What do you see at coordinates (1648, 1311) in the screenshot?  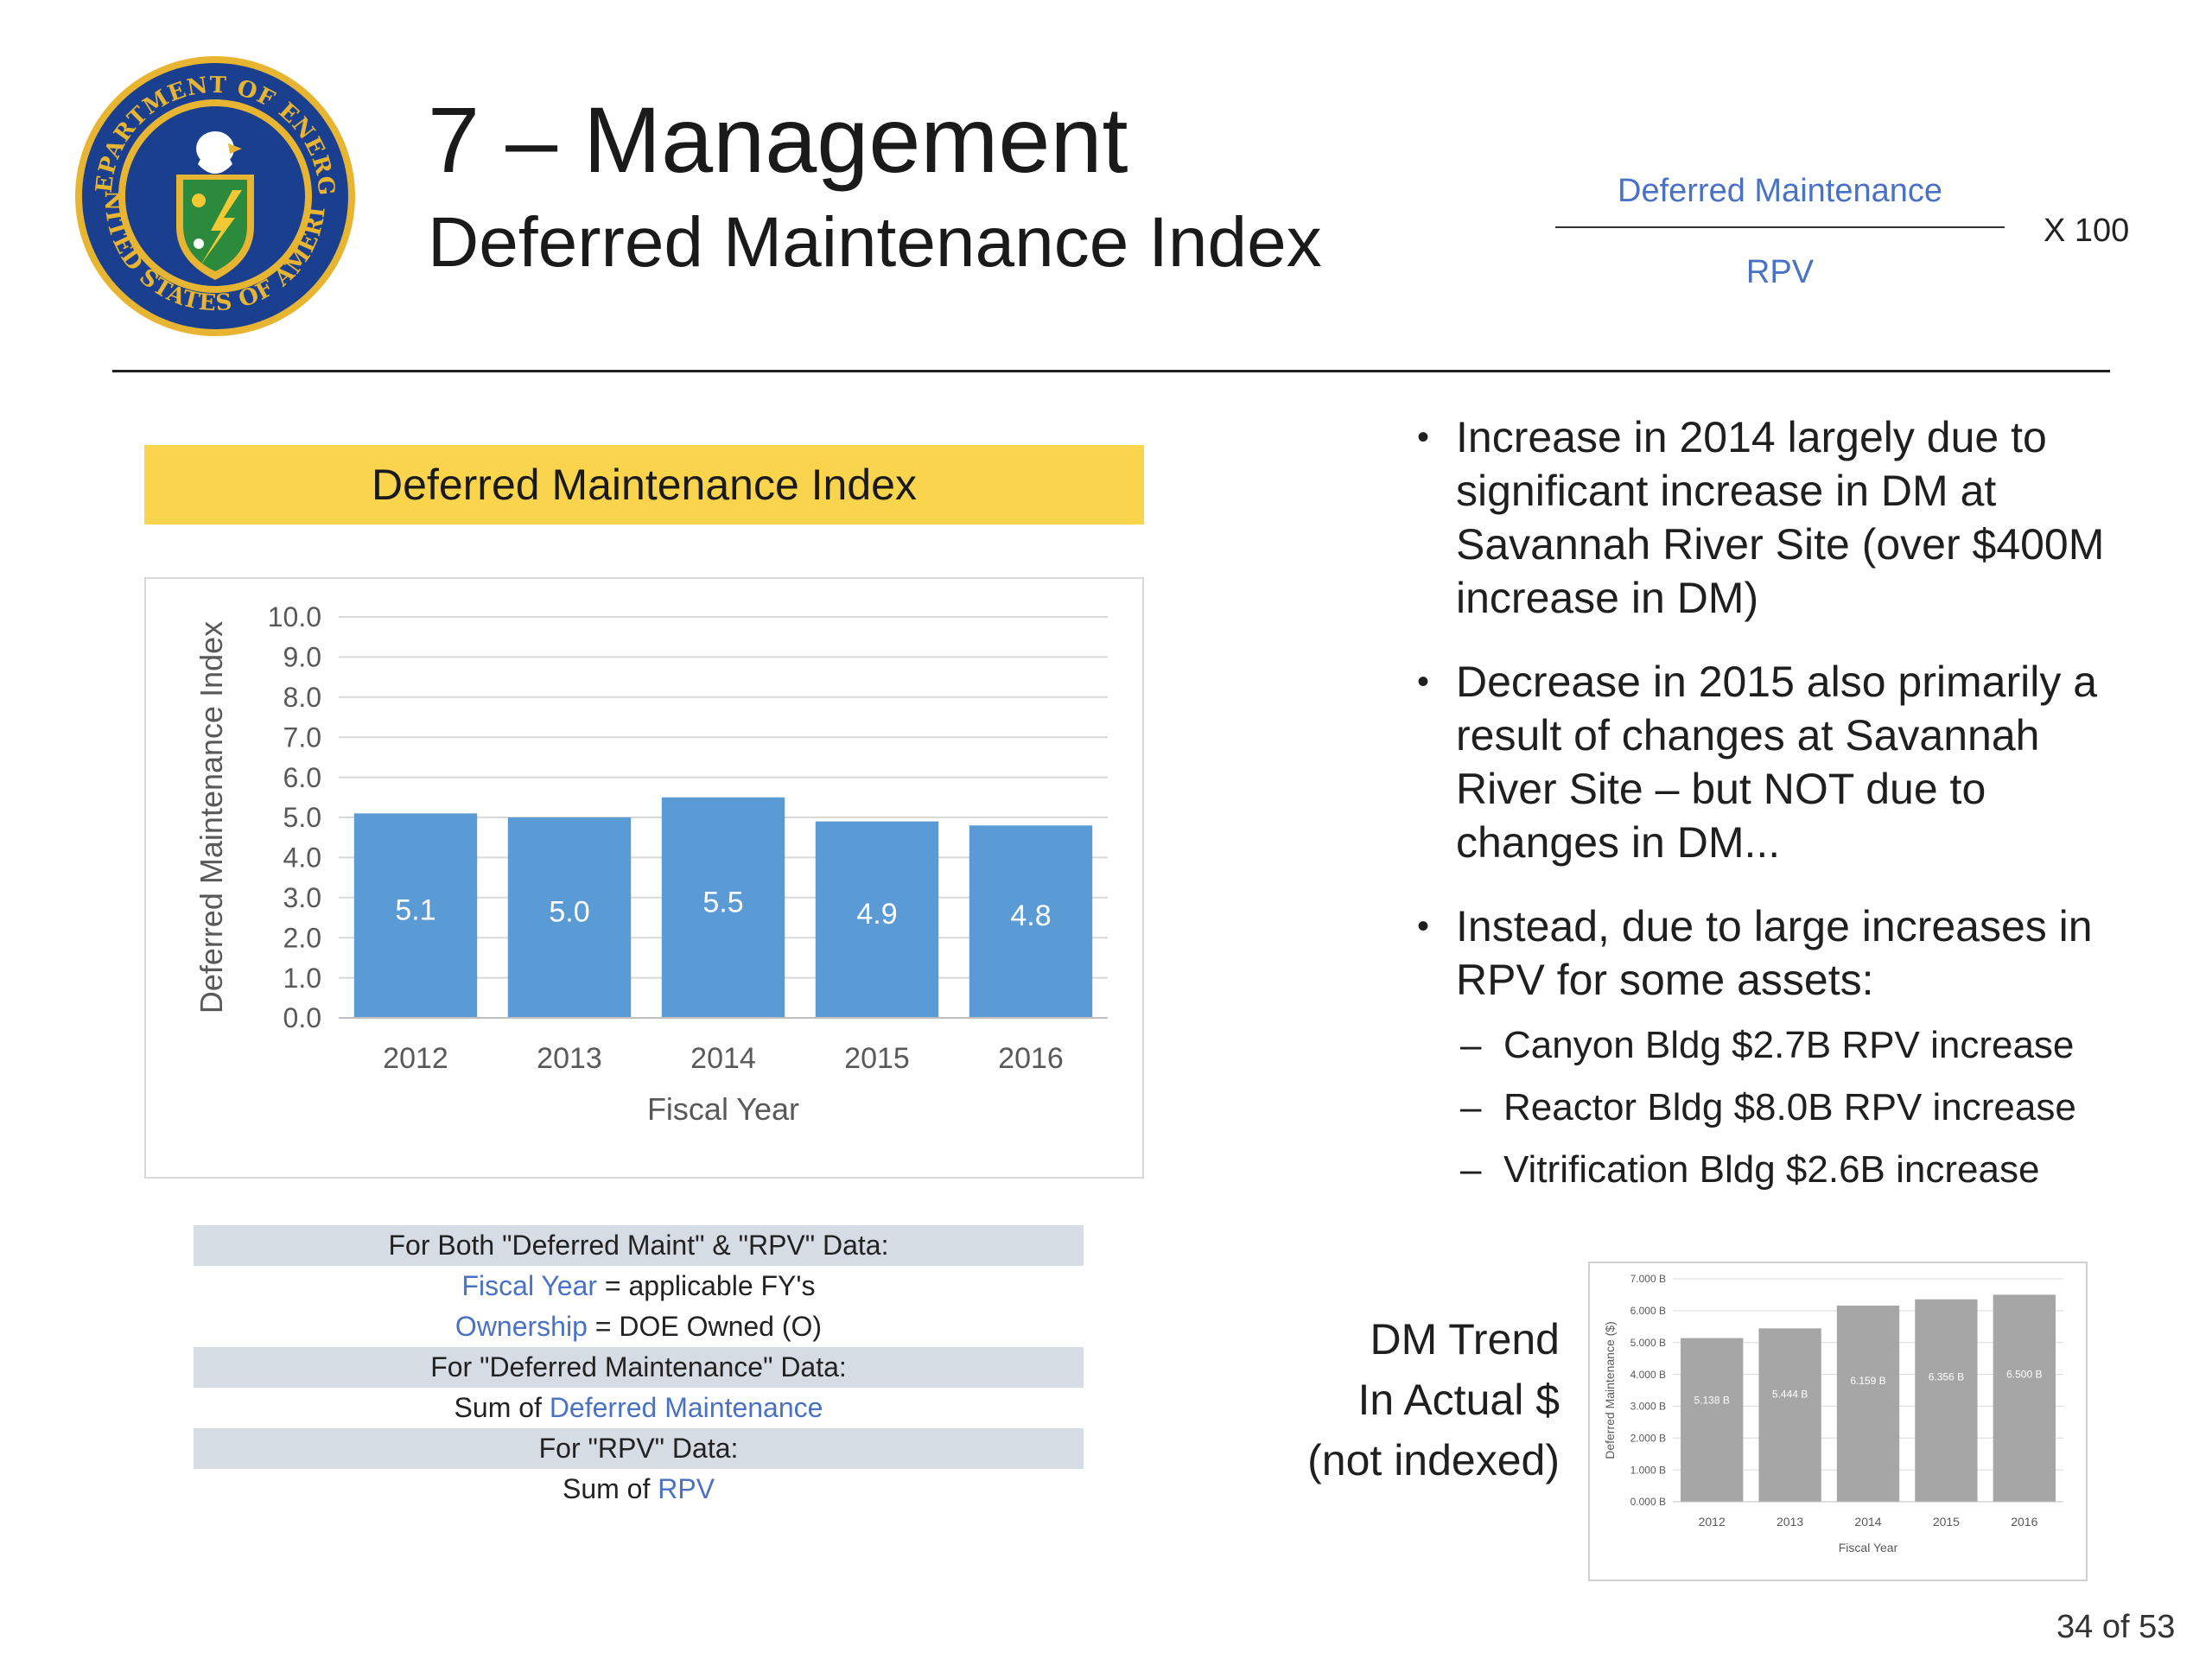 I see `y-tick-label: 6.000 B` at bounding box center [1648, 1311].